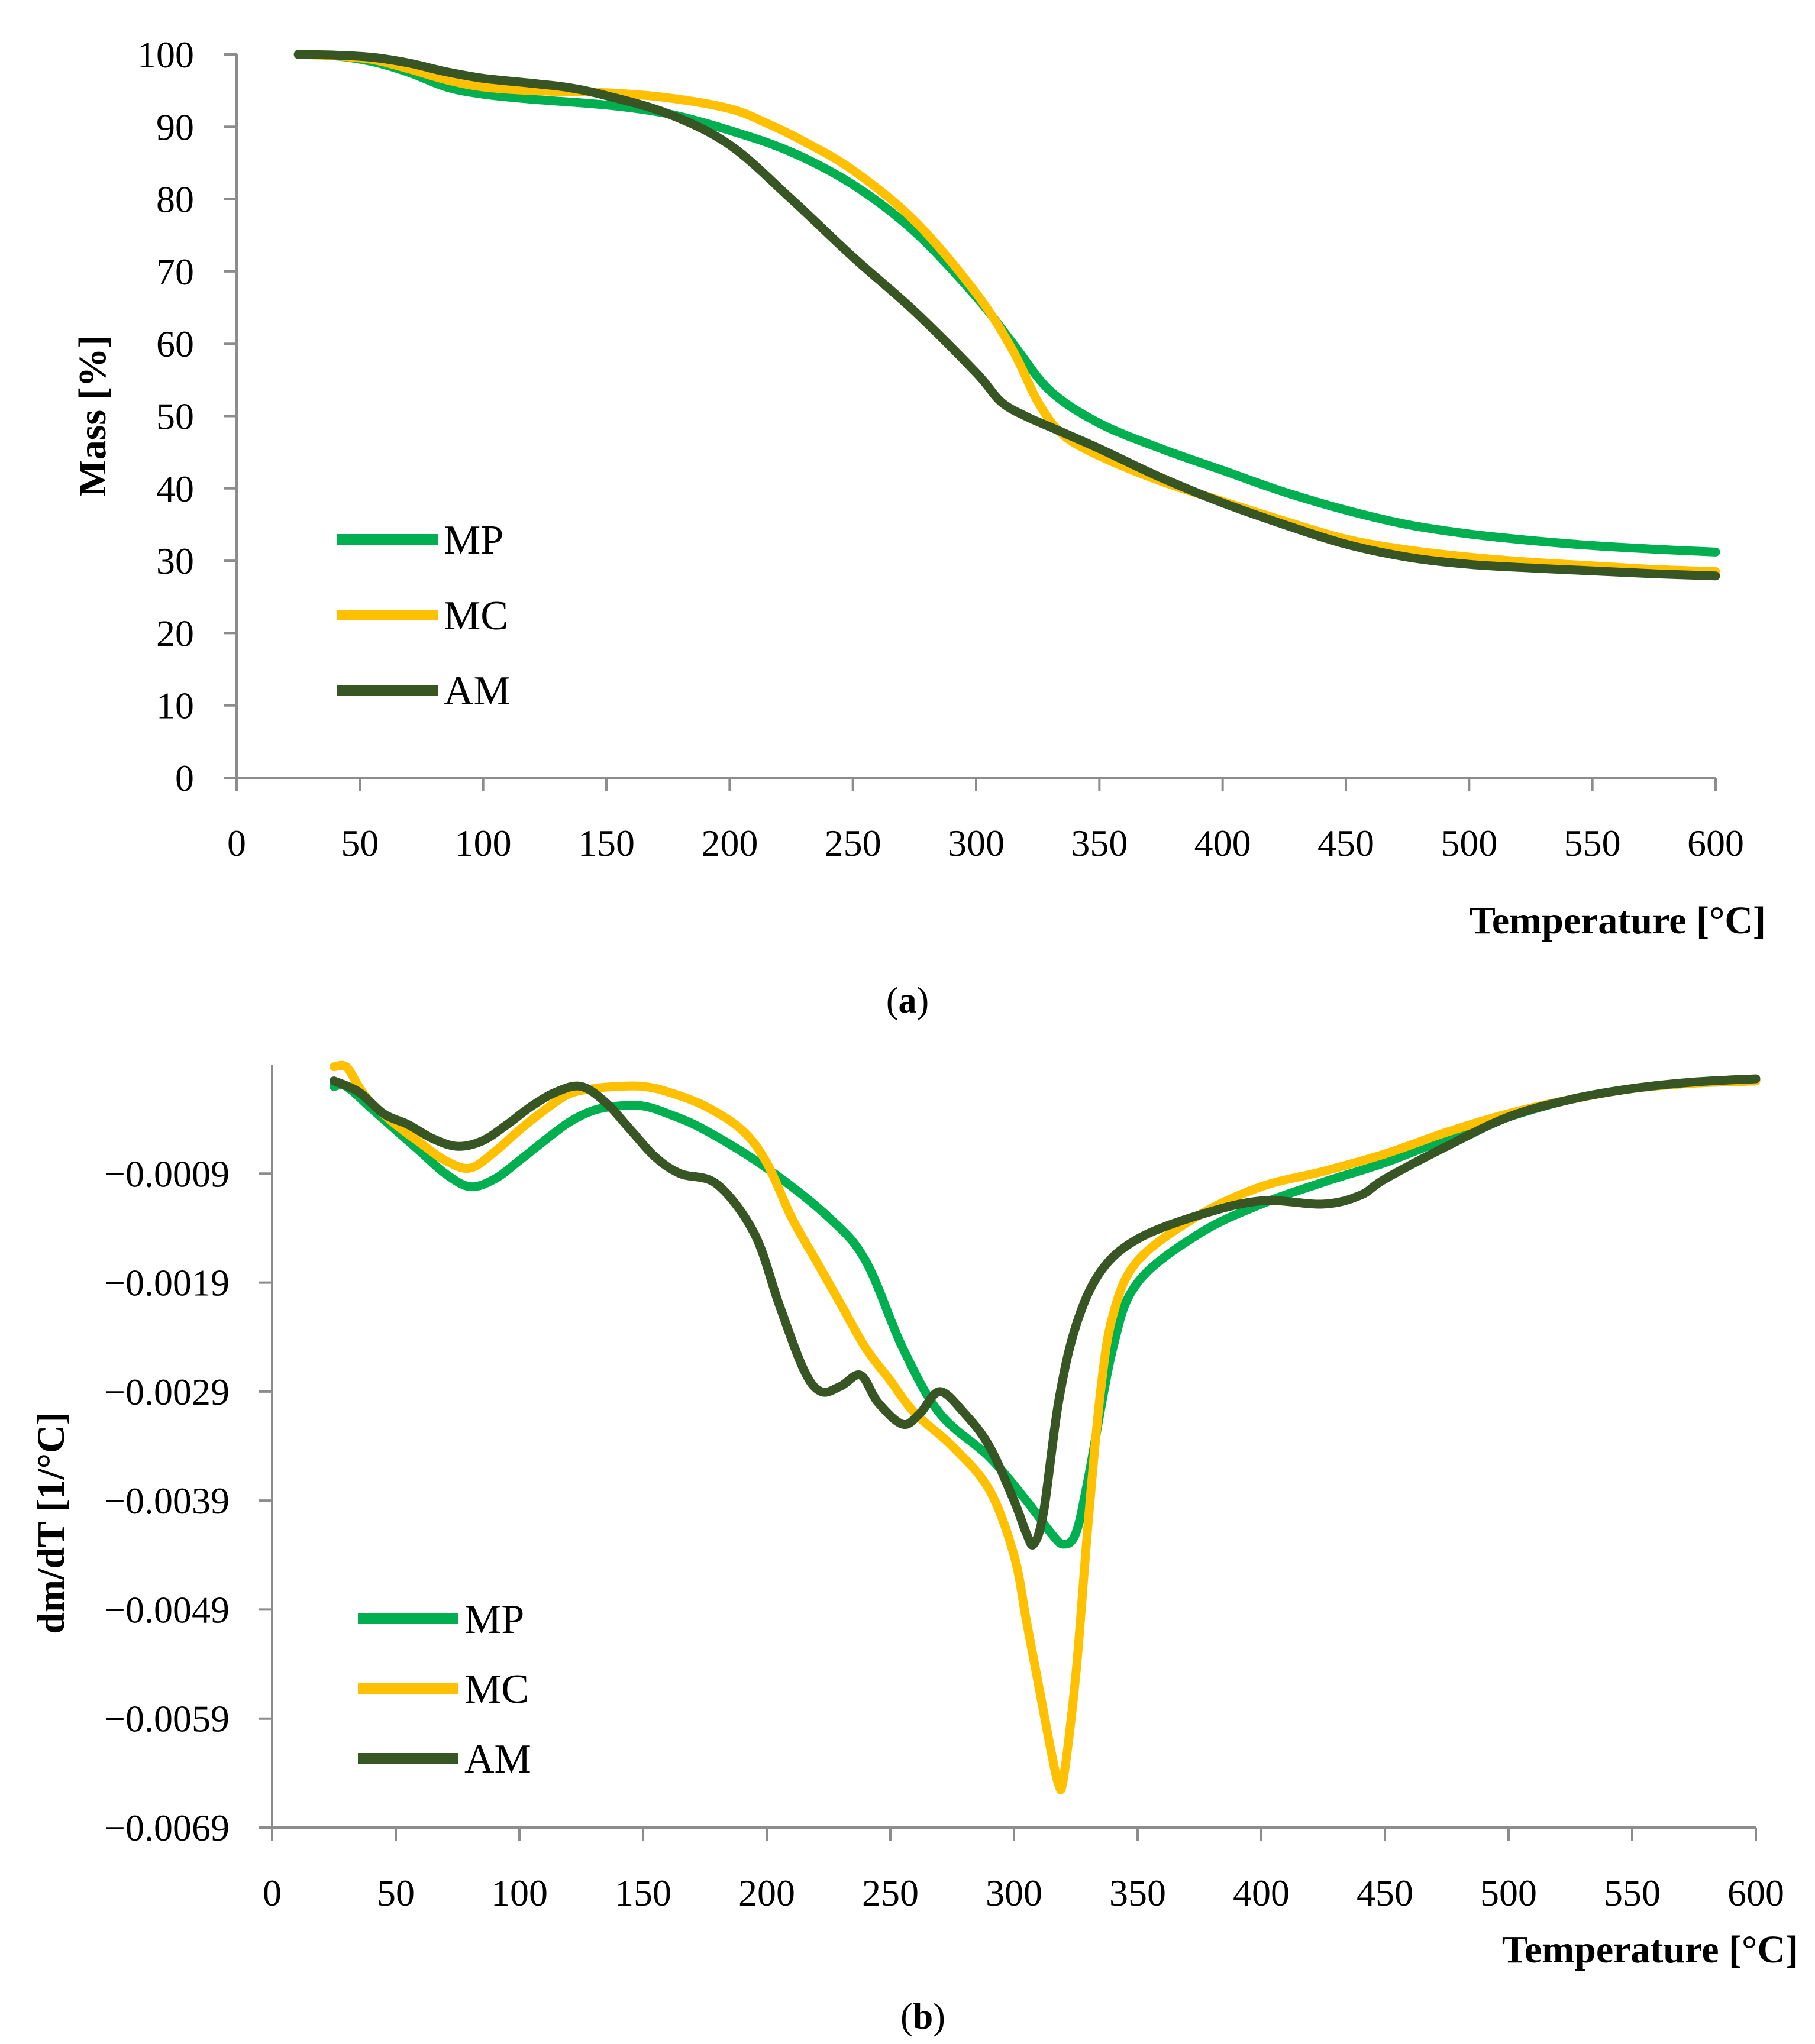  What do you see at coordinates (420, 540) in the screenshot?
I see `panel-a-legend-item: MP` at bounding box center [420, 540].